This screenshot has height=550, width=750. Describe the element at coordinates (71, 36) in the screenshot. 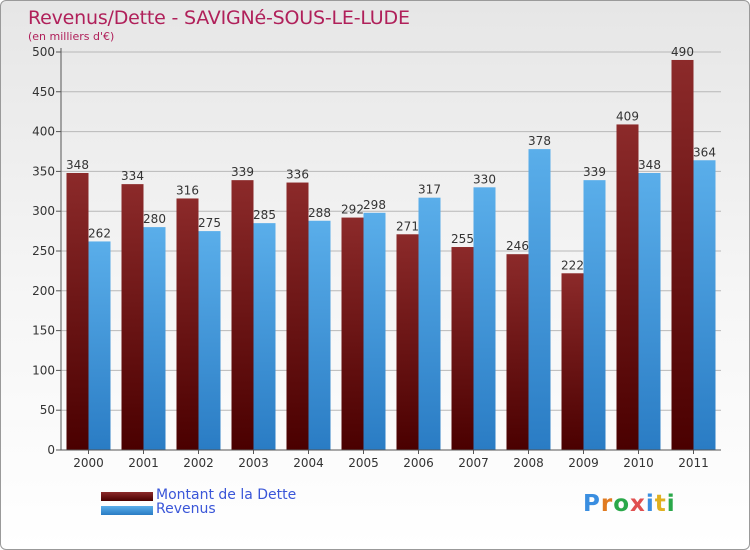

I see `chart-subtitle: (en milliers d'€)` at that location.